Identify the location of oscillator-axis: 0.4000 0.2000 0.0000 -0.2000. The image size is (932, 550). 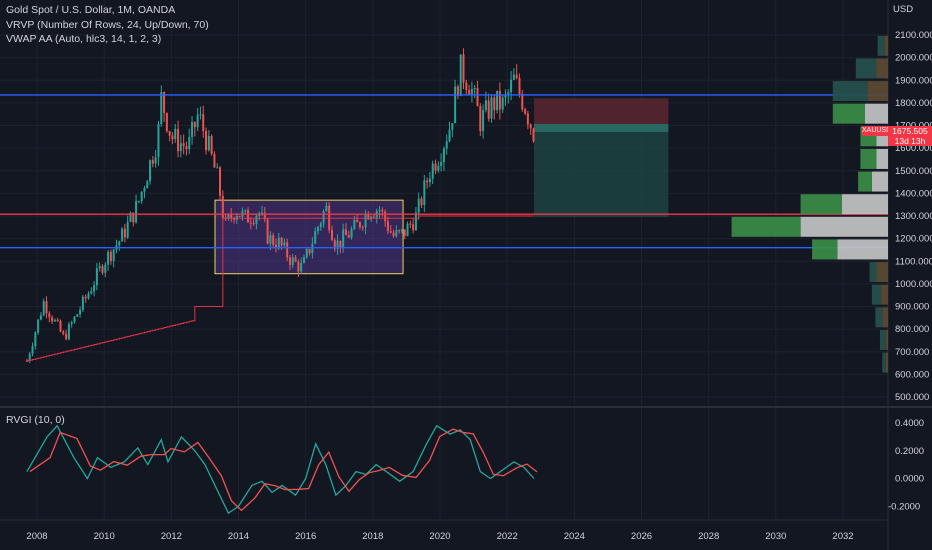
(906, 465).